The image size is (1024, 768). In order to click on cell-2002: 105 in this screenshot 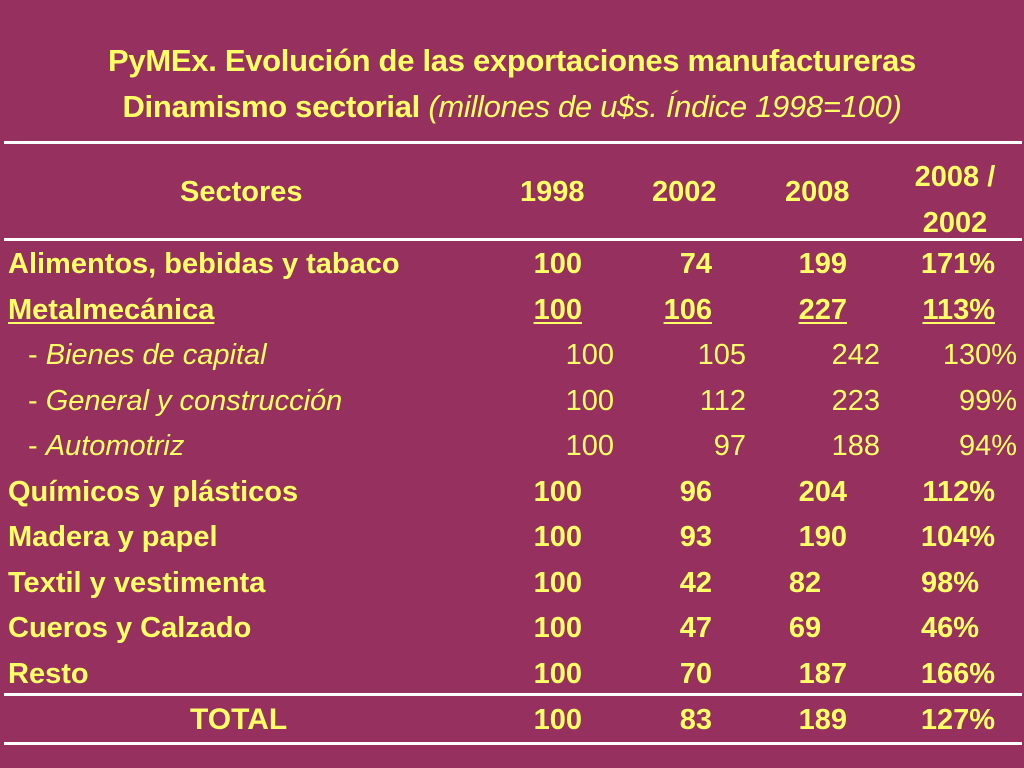, I will do `click(721, 355)`.